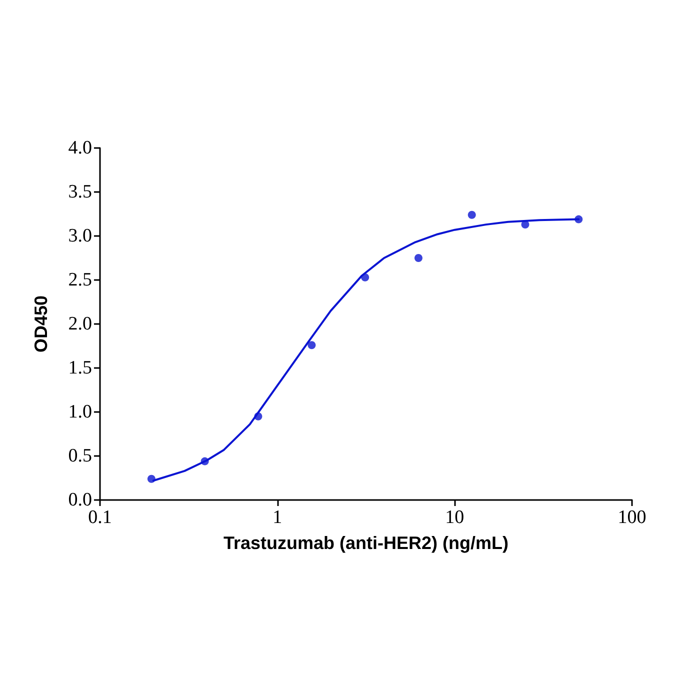 The width and height of the screenshot is (700, 700). What do you see at coordinates (80, 324) in the screenshot?
I see `y-tick-label: 2.0` at bounding box center [80, 324].